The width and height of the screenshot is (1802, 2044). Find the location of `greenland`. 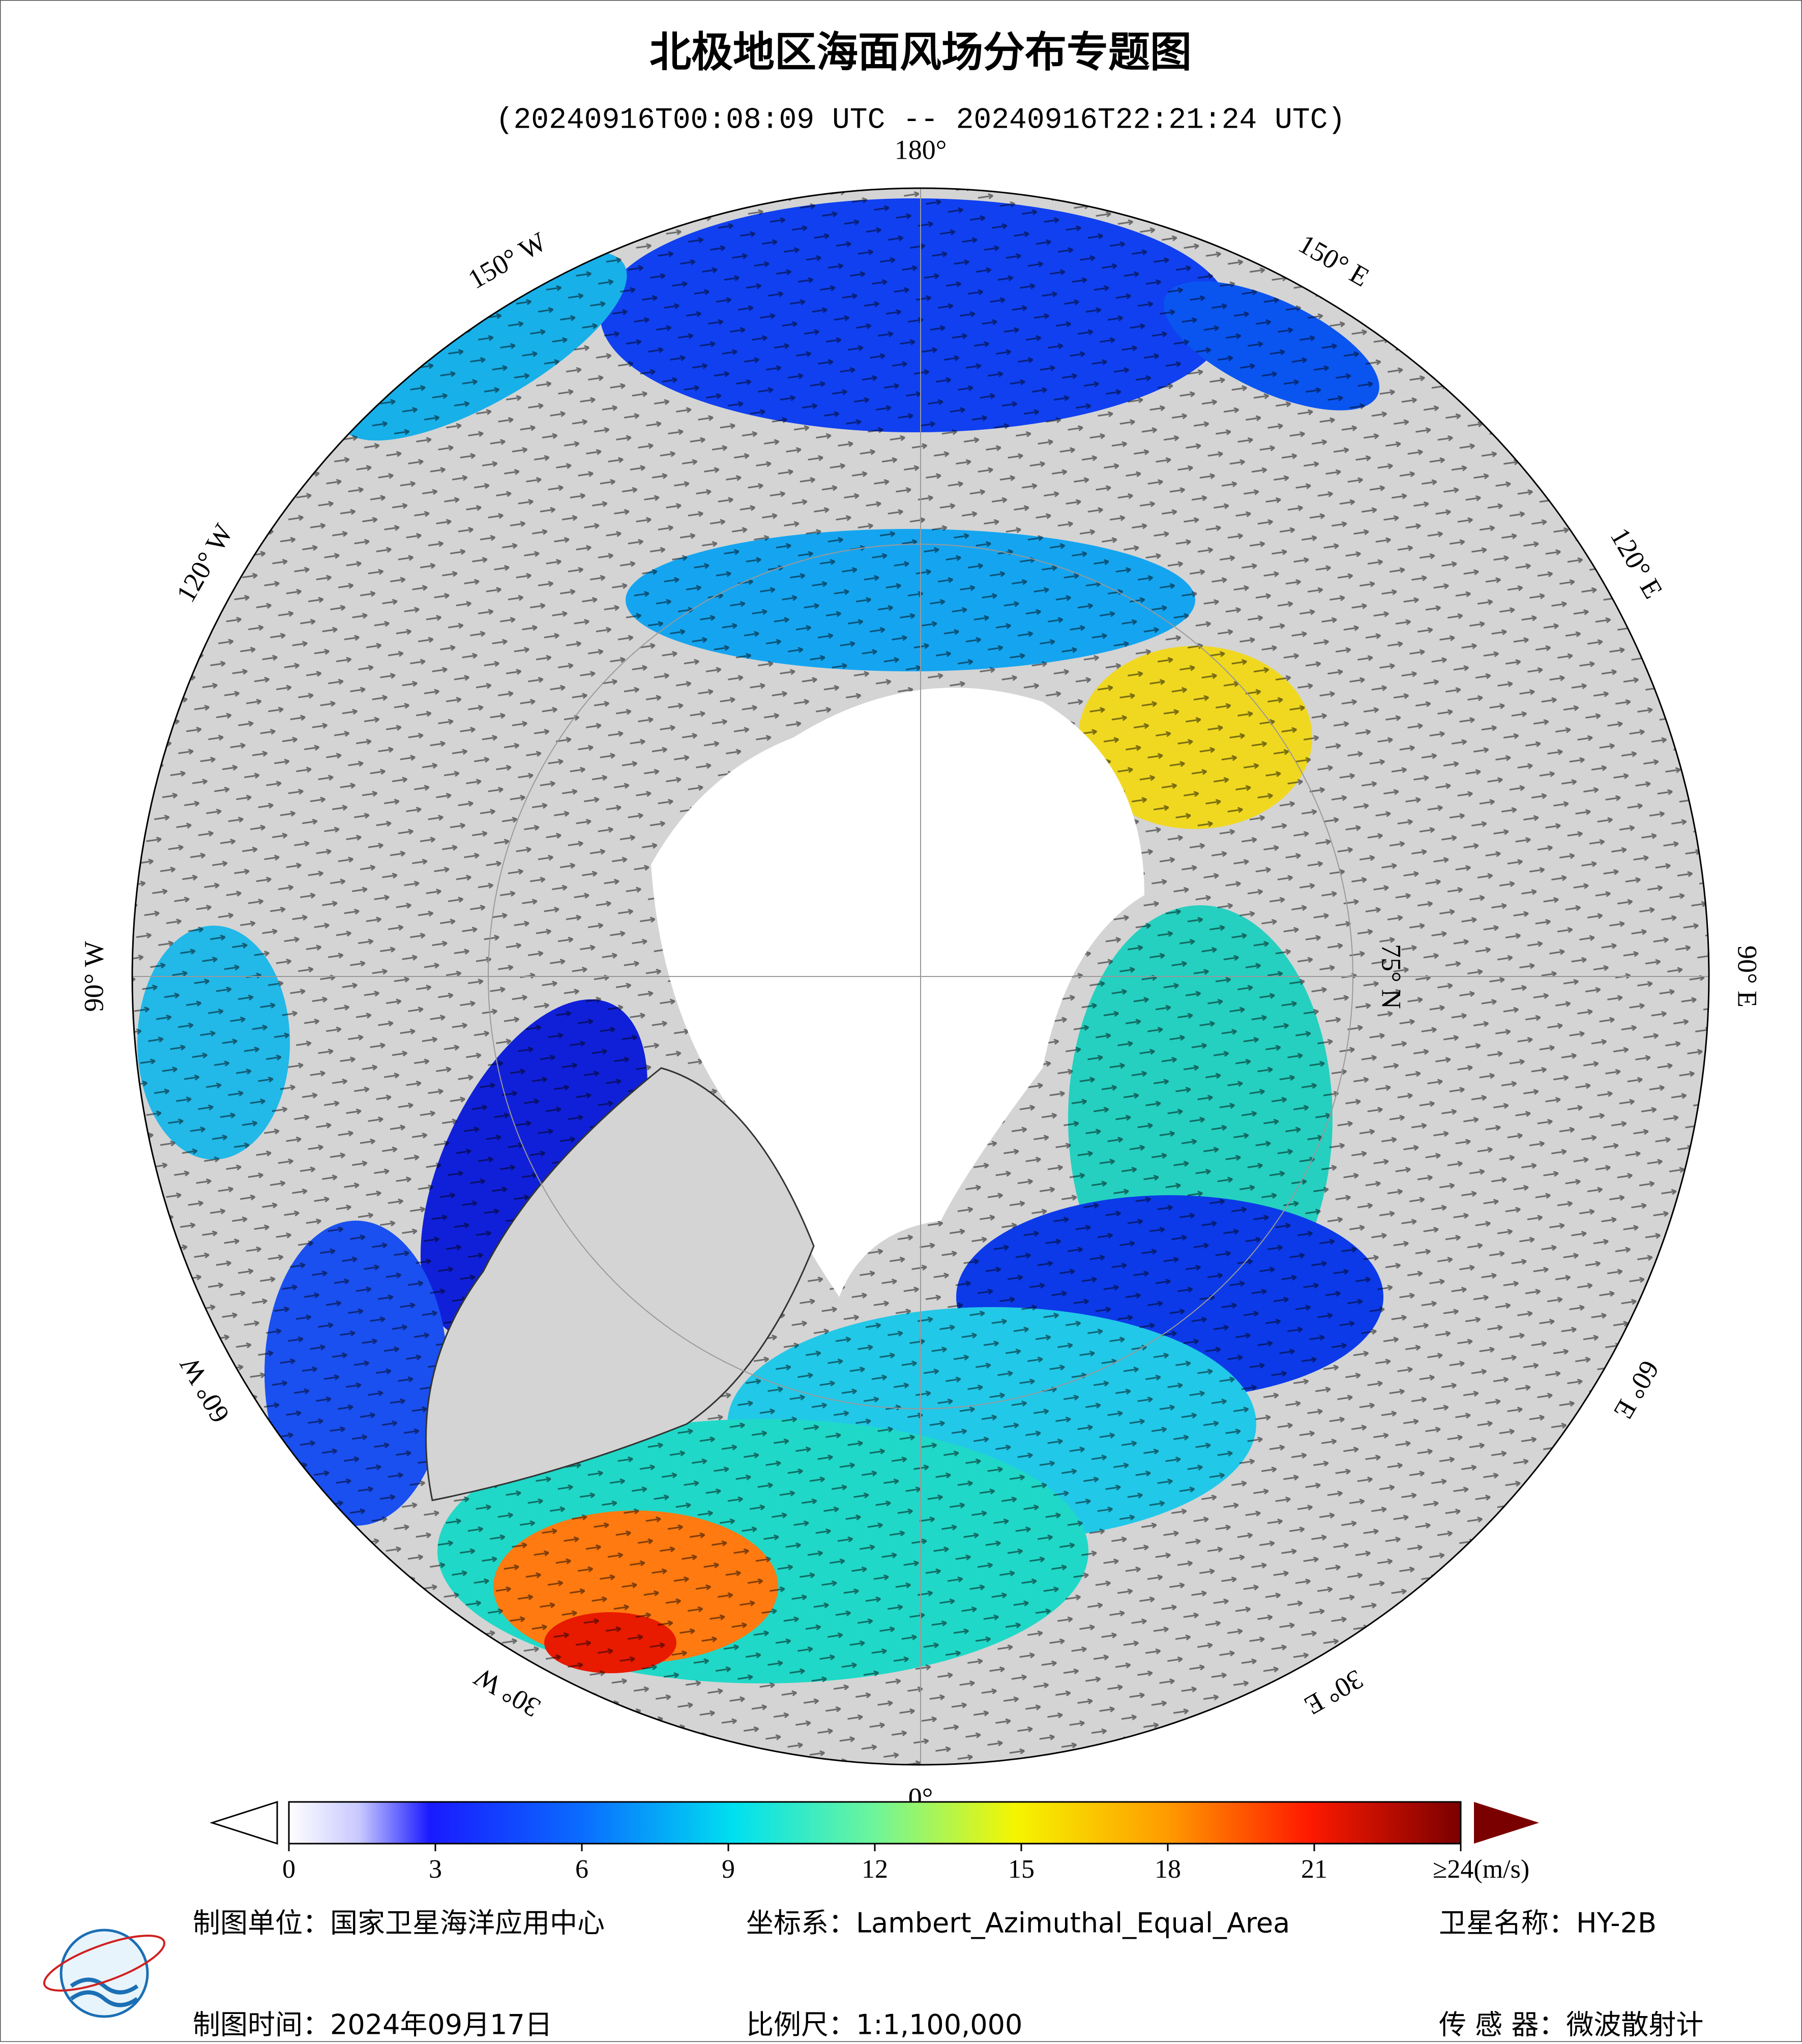

greenland is located at coordinates (620, 1284).